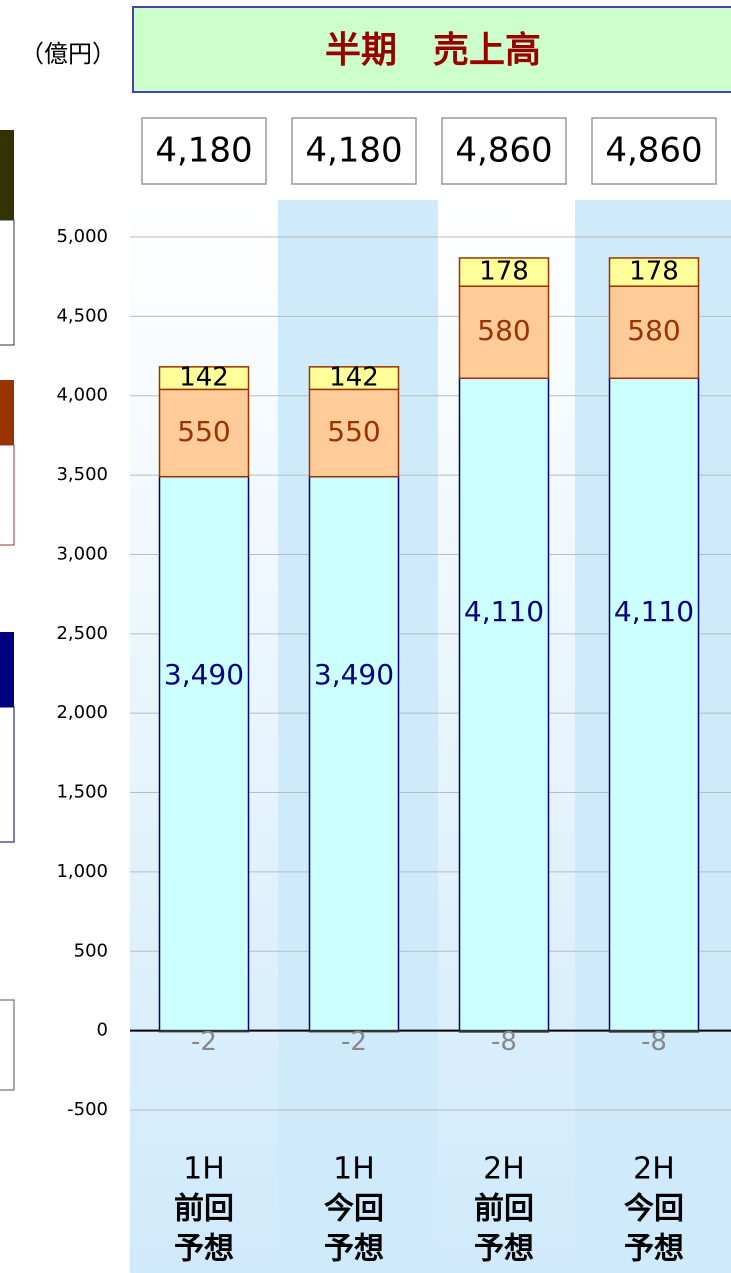 Image resolution: width=731 pixels, height=1273 pixels. Describe the element at coordinates (82, 712) in the screenshot. I see `y-tick-label: 2,000` at that location.